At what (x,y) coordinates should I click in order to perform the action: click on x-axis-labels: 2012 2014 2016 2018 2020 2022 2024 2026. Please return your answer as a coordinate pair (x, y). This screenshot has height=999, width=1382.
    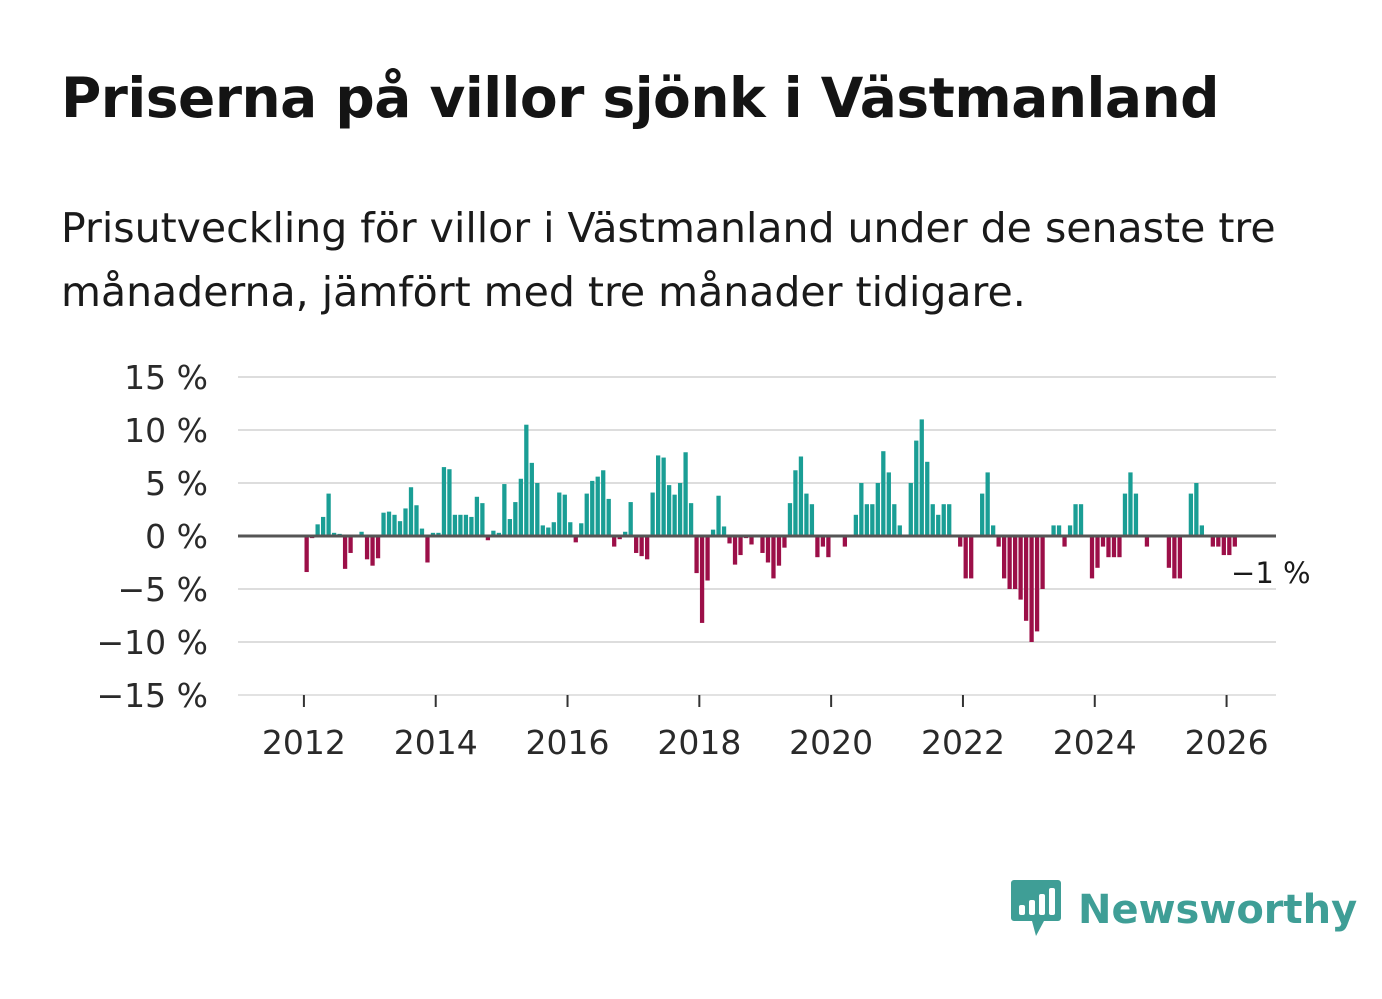
    Looking at the image, I should click on (765, 742).